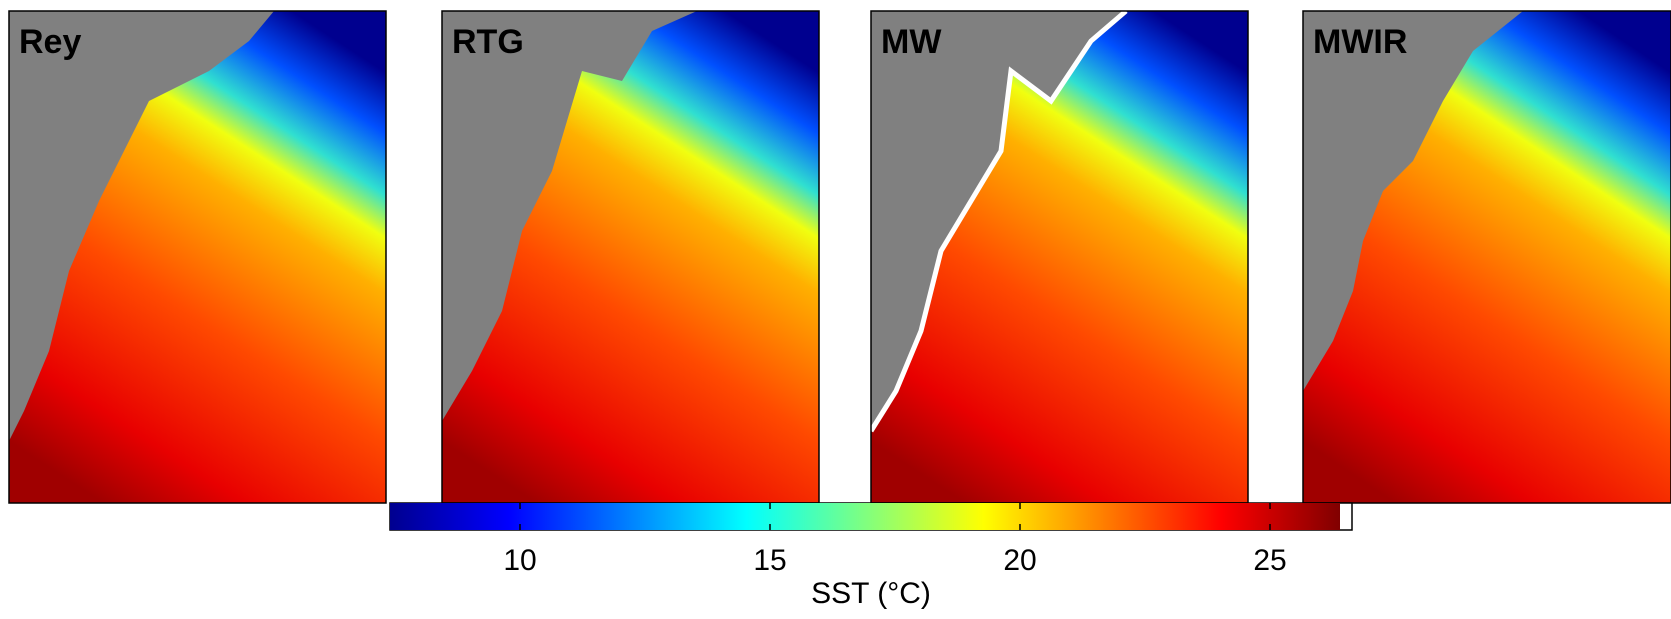 This screenshot has height=619, width=1671. What do you see at coordinates (1269, 560) in the screenshot?
I see `tick-label: 25` at bounding box center [1269, 560].